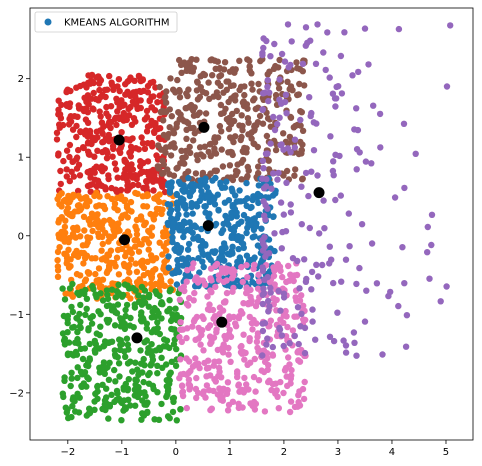 This screenshot has height=466, width=482. I want to click on legend-marker, so click(48, 22).